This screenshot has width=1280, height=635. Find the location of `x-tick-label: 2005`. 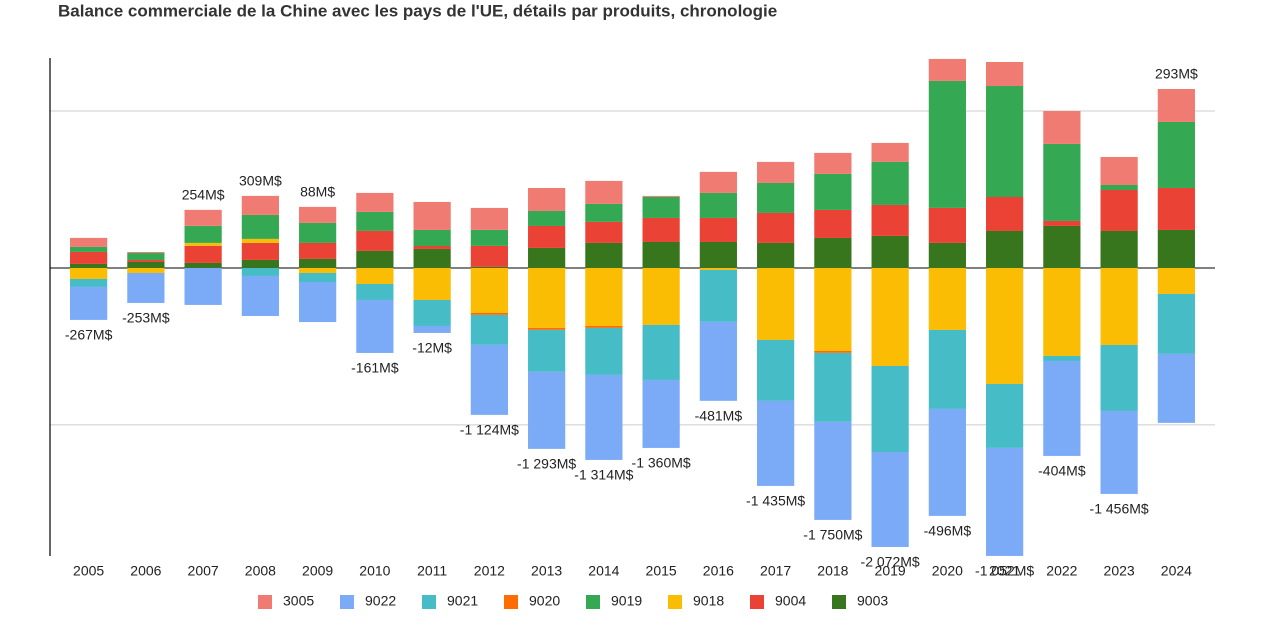

x-tick-label: 2005 is located at coordinates (88, 571).